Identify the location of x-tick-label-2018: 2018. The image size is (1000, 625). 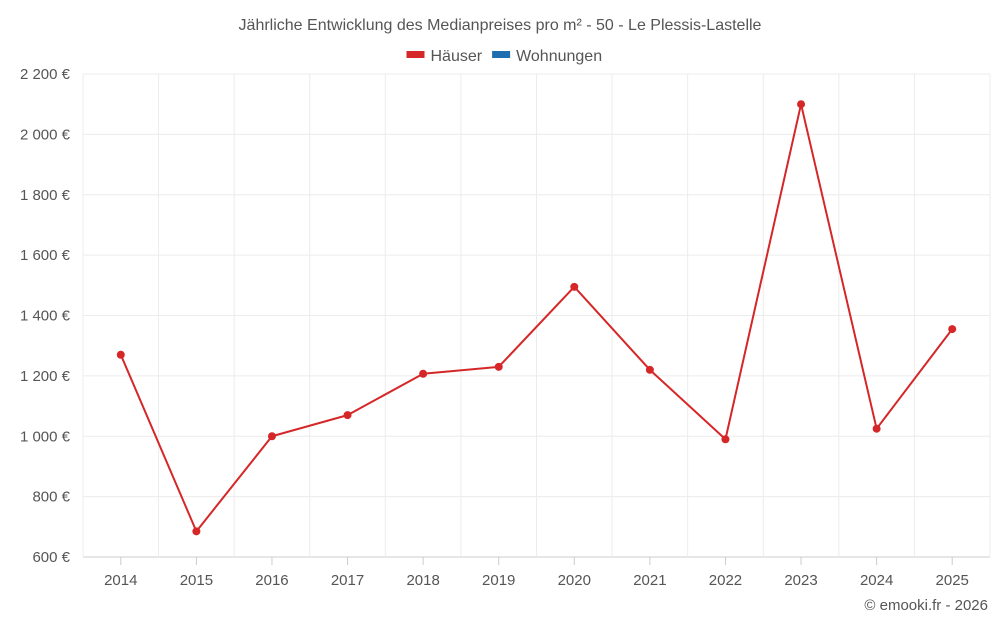
(422, 580).